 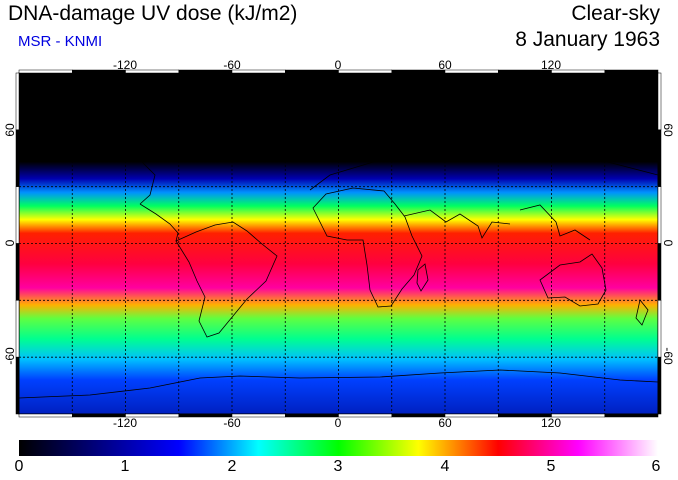 What do you see at coordinates (656, 466) in the screenshot?
I see `colorbar-label: 6` at bounding box center [656, 466].